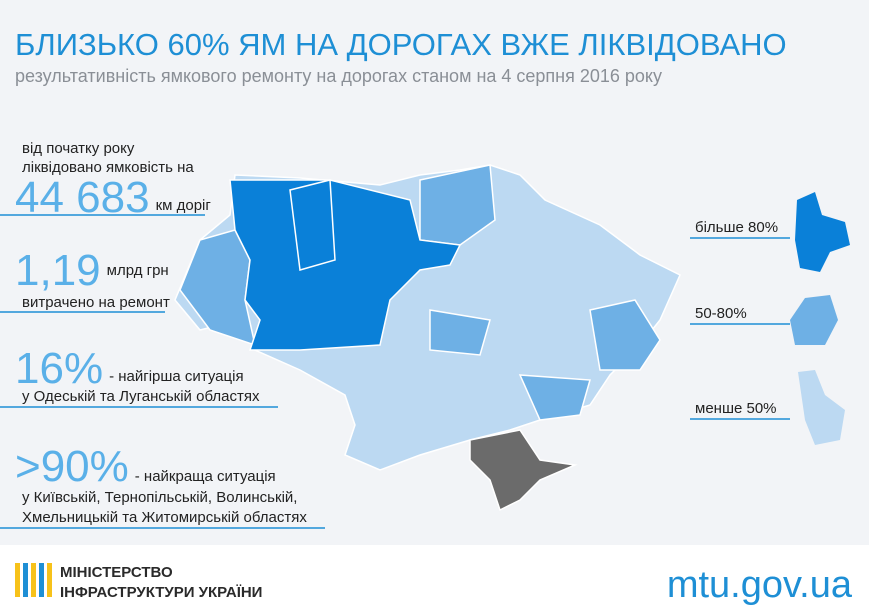 The image size is (869, 613). What do you see at coordinates (159, 497) in the screenshot?
I see `stat-line: у Київській, Тернопільській, Волинській,` at bounding box center [159, 497].